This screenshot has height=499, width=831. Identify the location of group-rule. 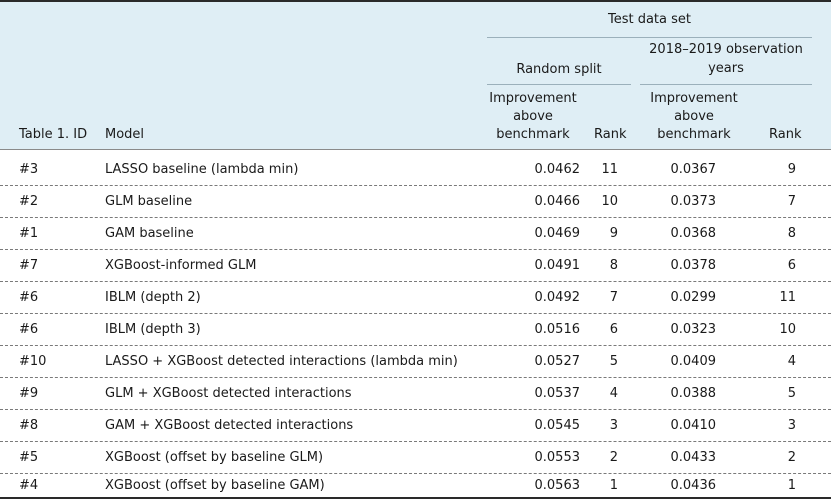
(649, 37).